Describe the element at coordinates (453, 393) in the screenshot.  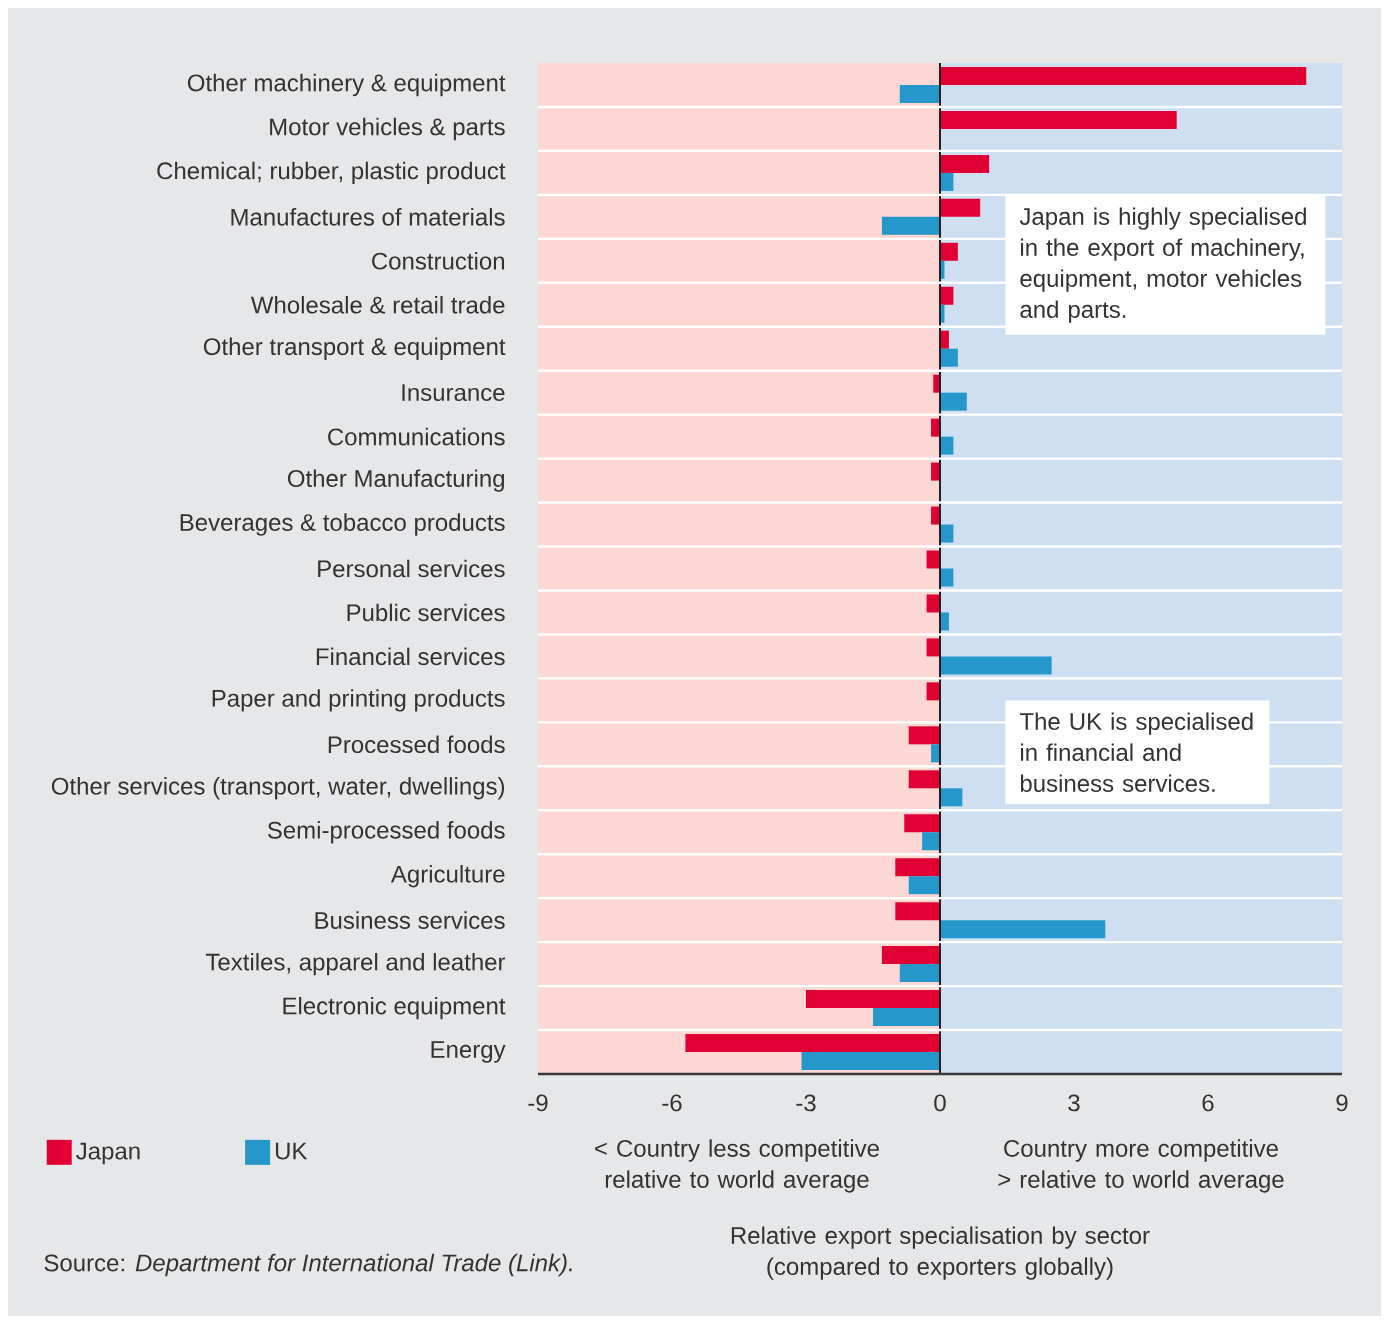
I see `y-tick-label: Insurance` at that location.